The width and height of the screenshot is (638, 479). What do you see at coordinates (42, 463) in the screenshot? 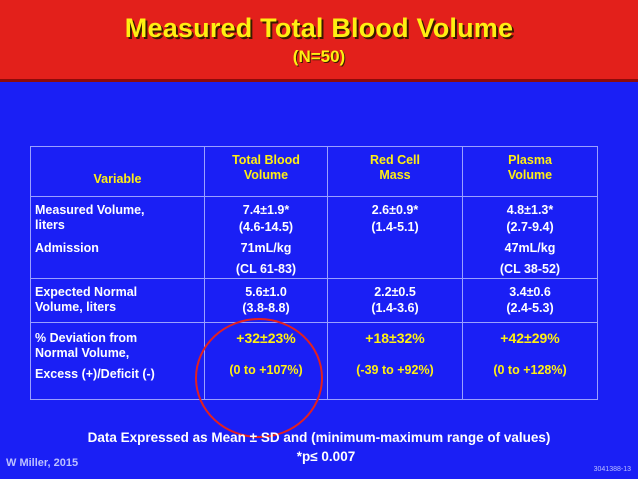
I see `author-credit: W Miller, 2015` at bounding box center [42, 463].